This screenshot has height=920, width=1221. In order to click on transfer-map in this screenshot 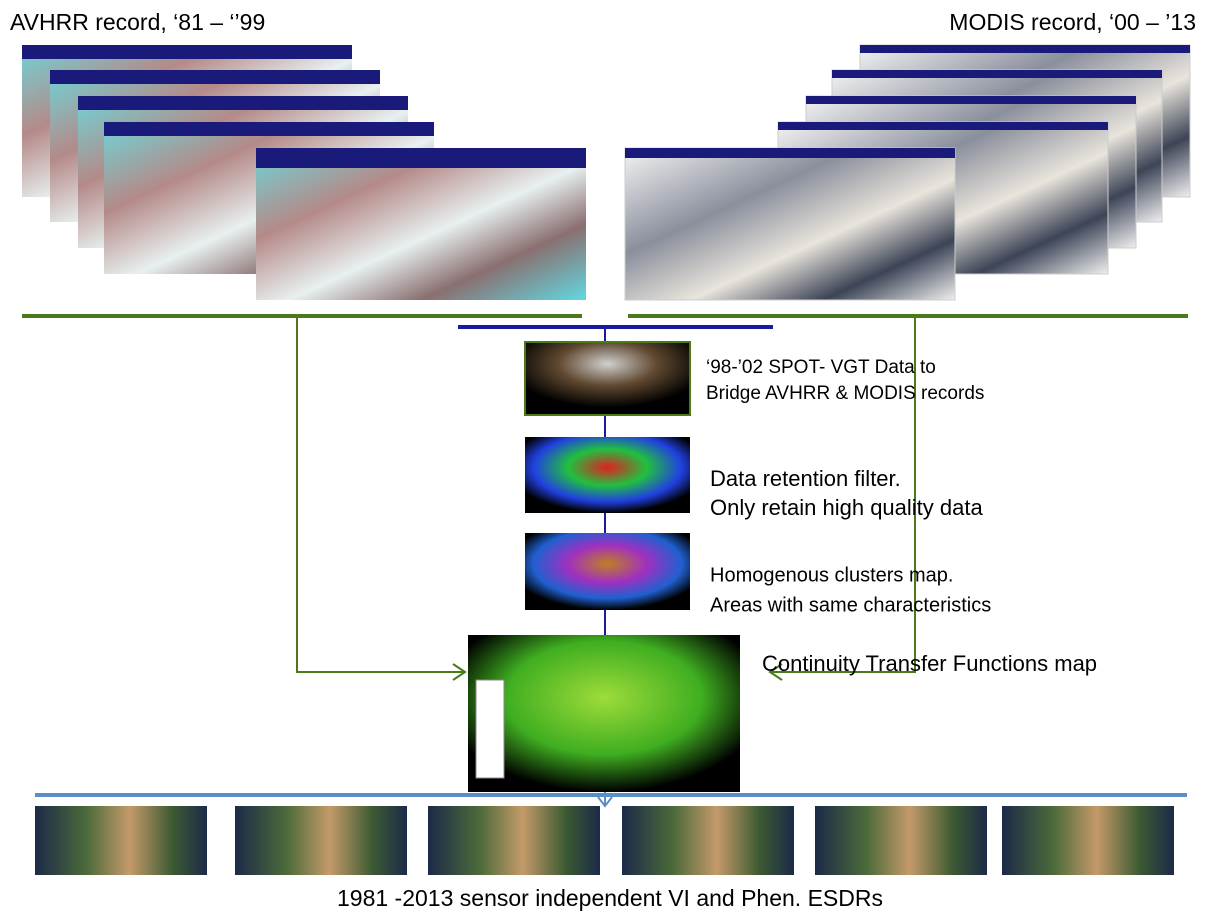, I will do `click(604, 713)`.